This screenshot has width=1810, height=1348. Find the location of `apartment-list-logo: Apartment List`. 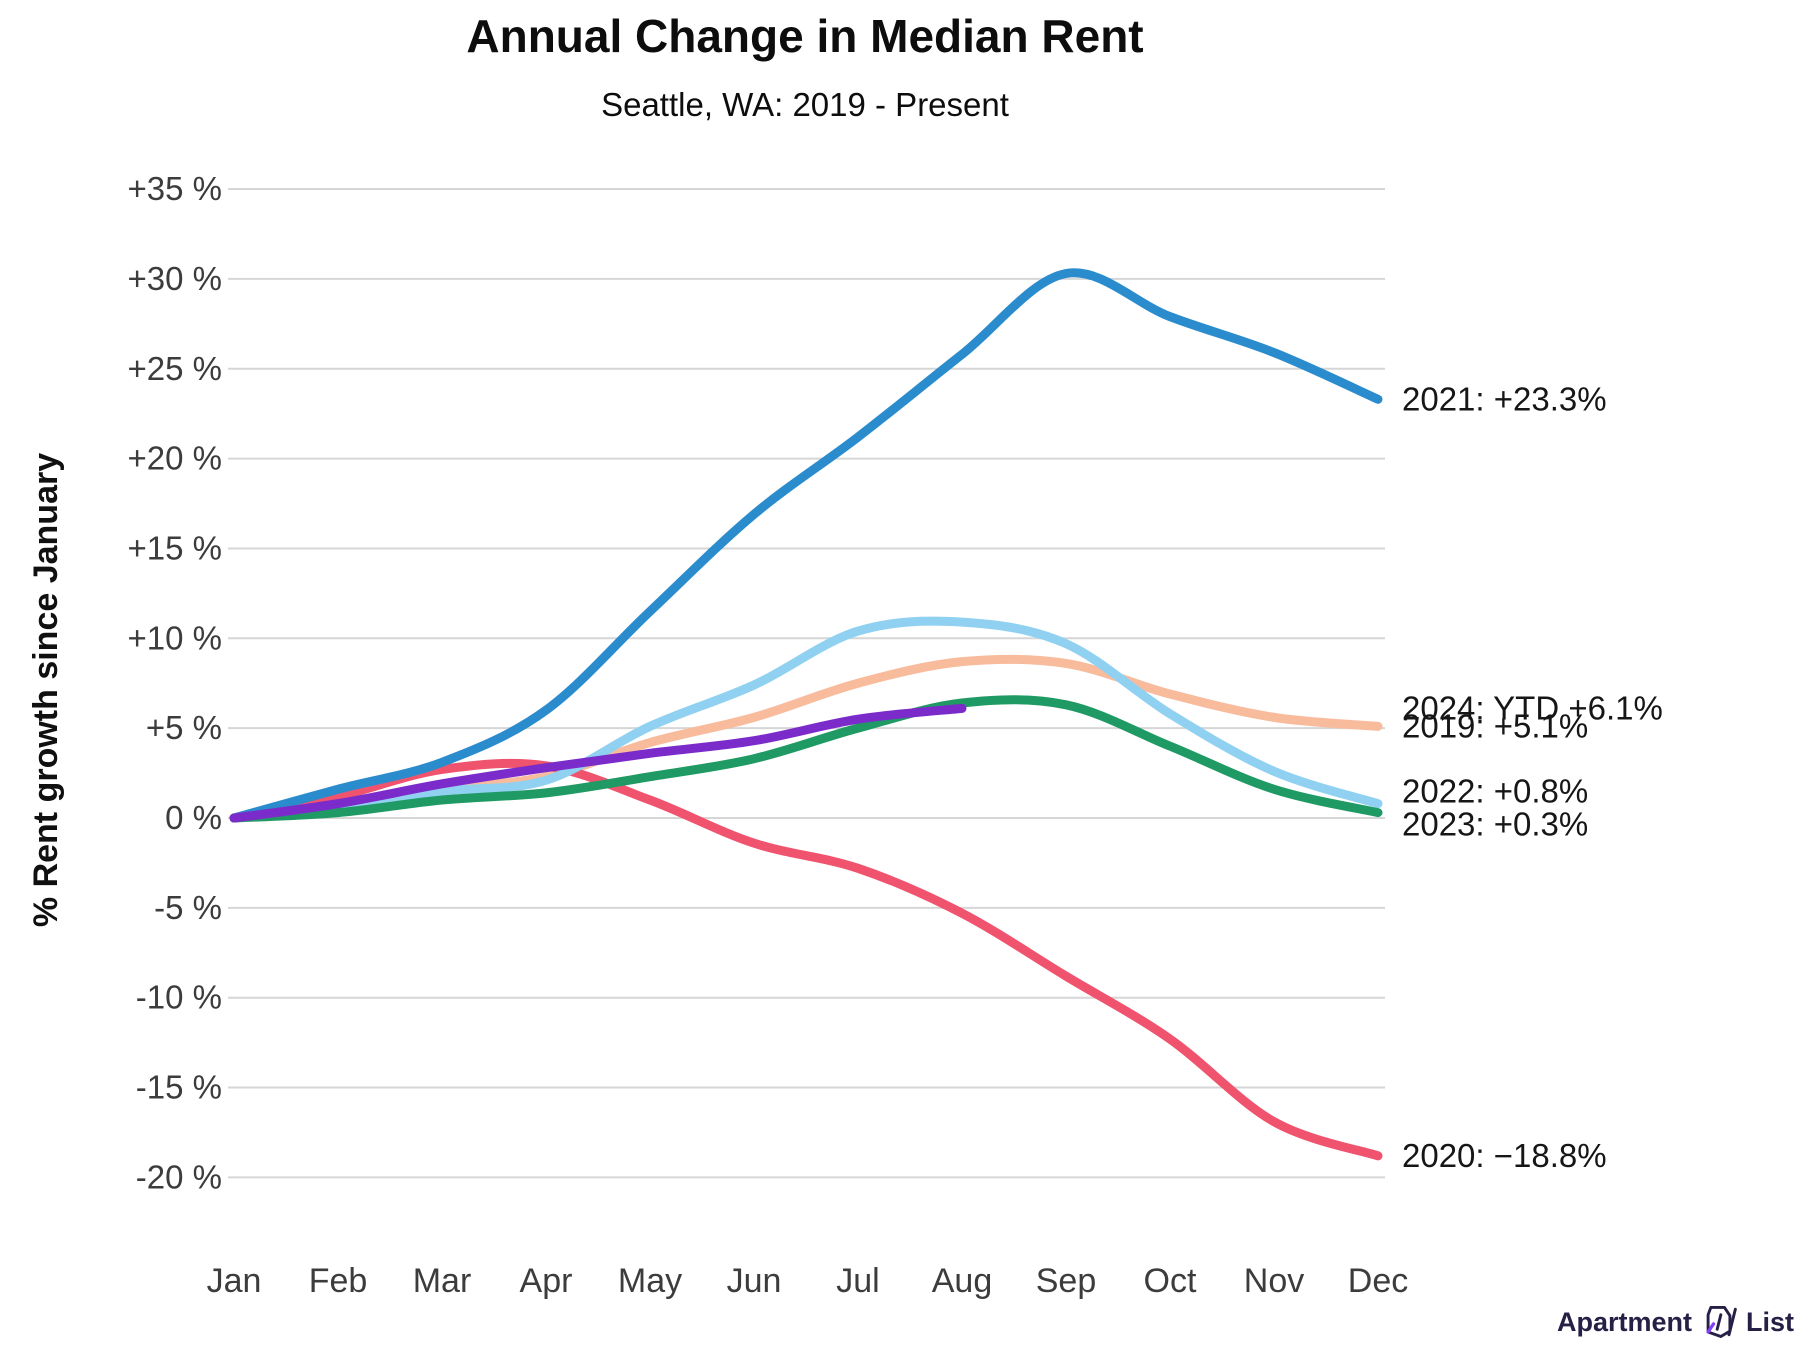

apartment-list-logo: Apartment List is located at coordinates (1675, 1322).